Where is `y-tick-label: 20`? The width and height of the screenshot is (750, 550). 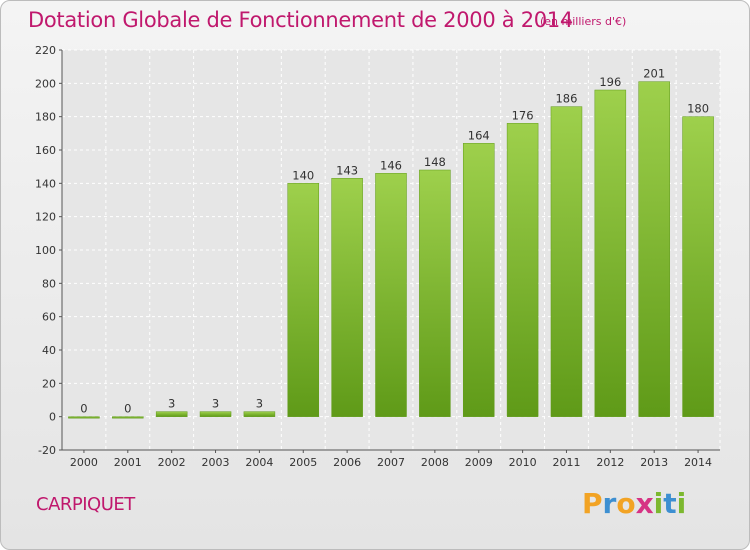 y-tick-label: 20 is located at coordinates (49, 383).